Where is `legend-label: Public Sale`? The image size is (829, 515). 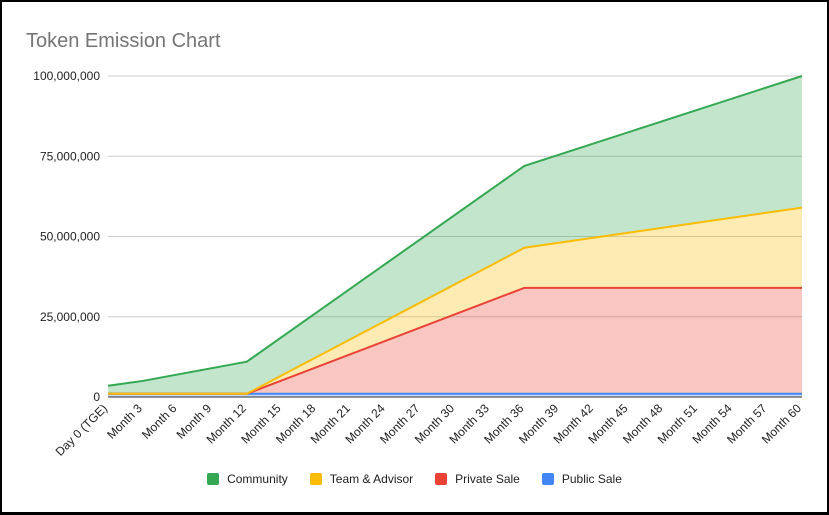
legend-label: Public Sale is located at coordinates (591, 479).